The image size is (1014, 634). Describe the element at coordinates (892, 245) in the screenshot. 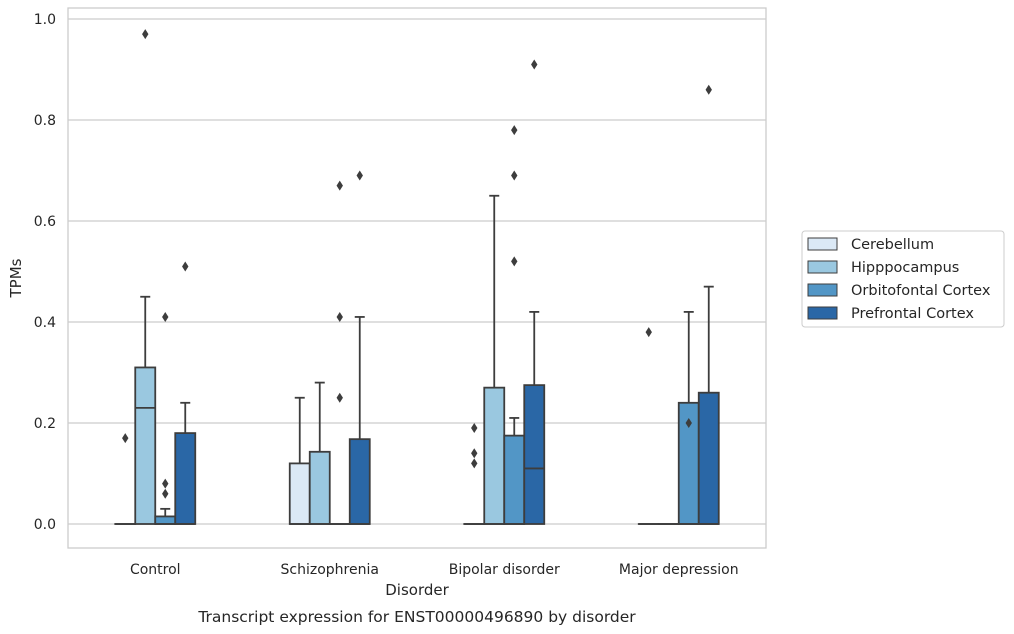

I see `legend-label: Cerebellum` at that location.